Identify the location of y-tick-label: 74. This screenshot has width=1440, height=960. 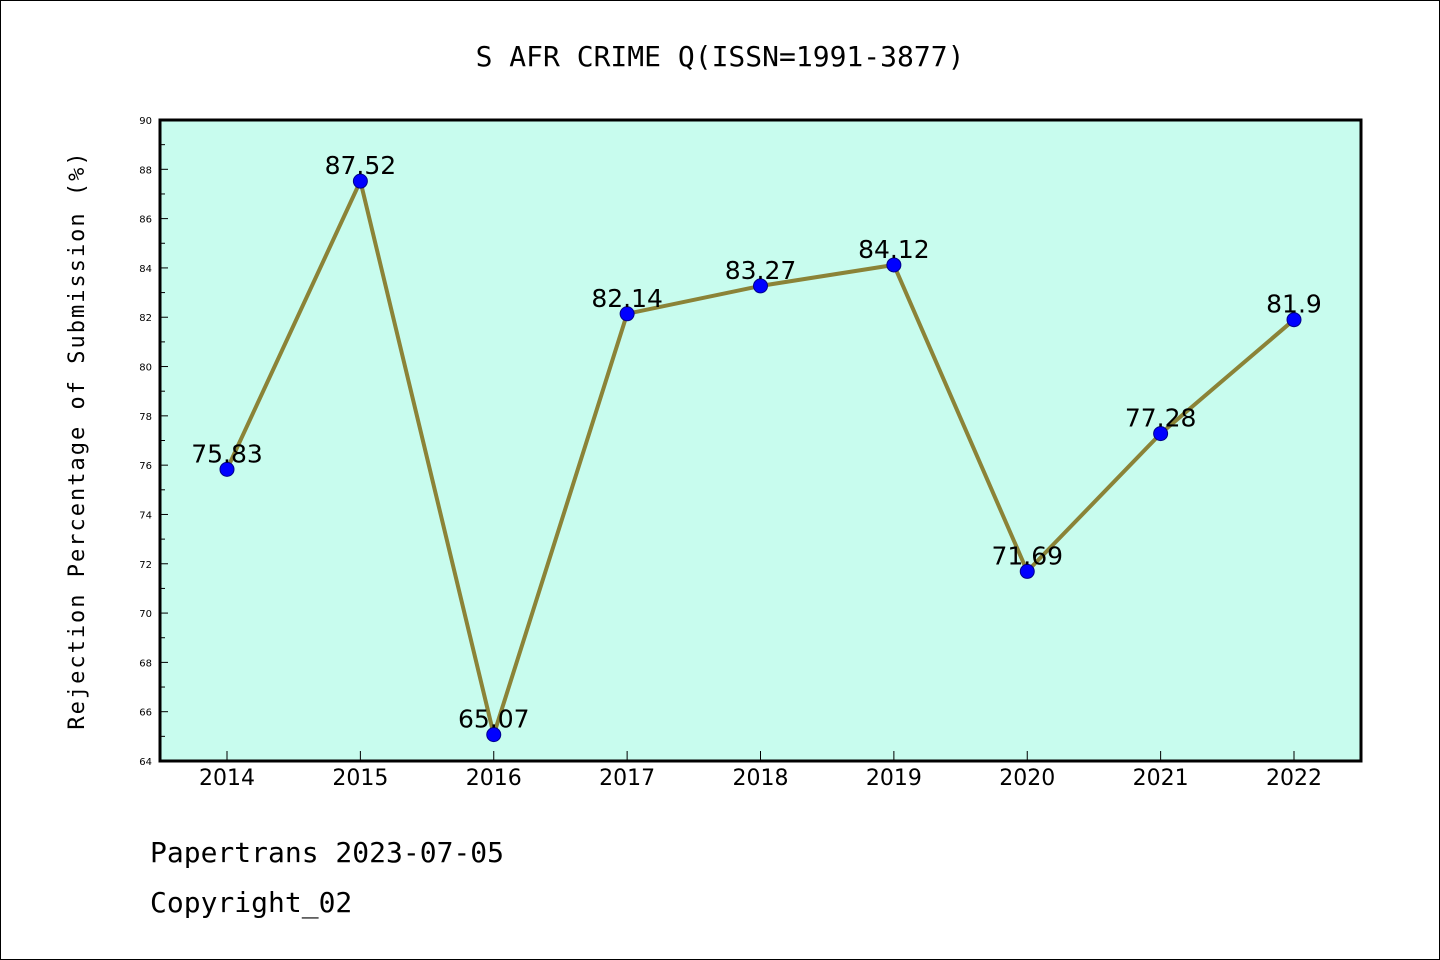
(145, 515).